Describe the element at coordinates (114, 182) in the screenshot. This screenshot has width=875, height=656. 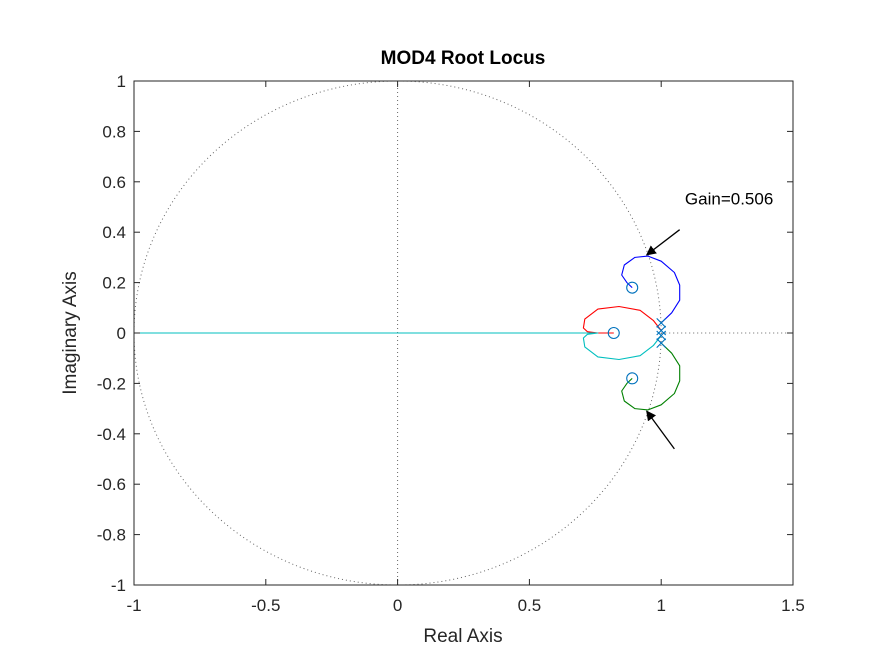
I see `y-tick-label: 0.6` at that location.